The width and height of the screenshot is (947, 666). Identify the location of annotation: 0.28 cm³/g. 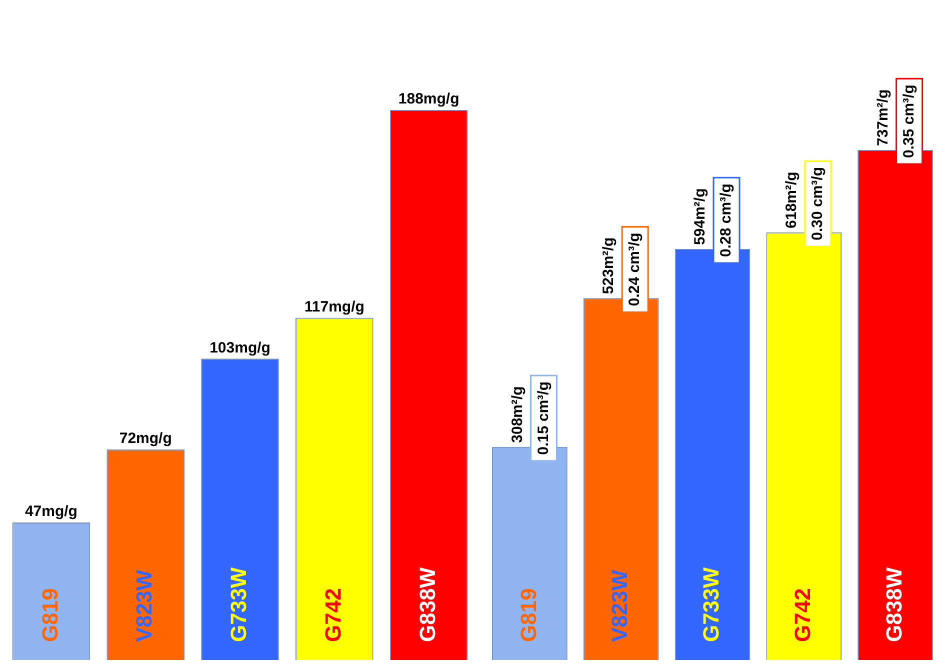
(726, 220).